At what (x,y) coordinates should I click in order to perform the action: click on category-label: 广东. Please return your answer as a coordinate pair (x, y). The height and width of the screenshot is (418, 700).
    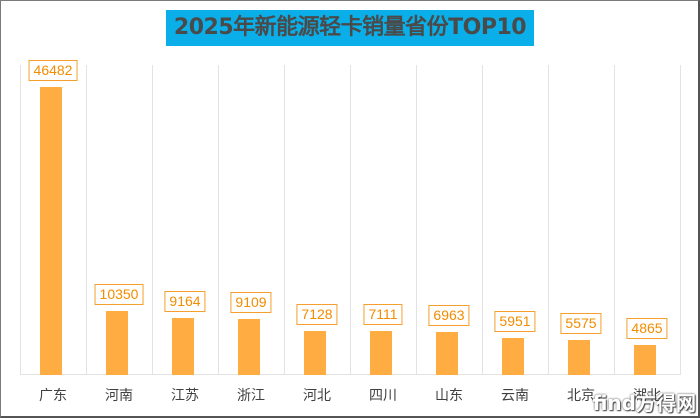
    Looking at the image, I should click on (53, 396).